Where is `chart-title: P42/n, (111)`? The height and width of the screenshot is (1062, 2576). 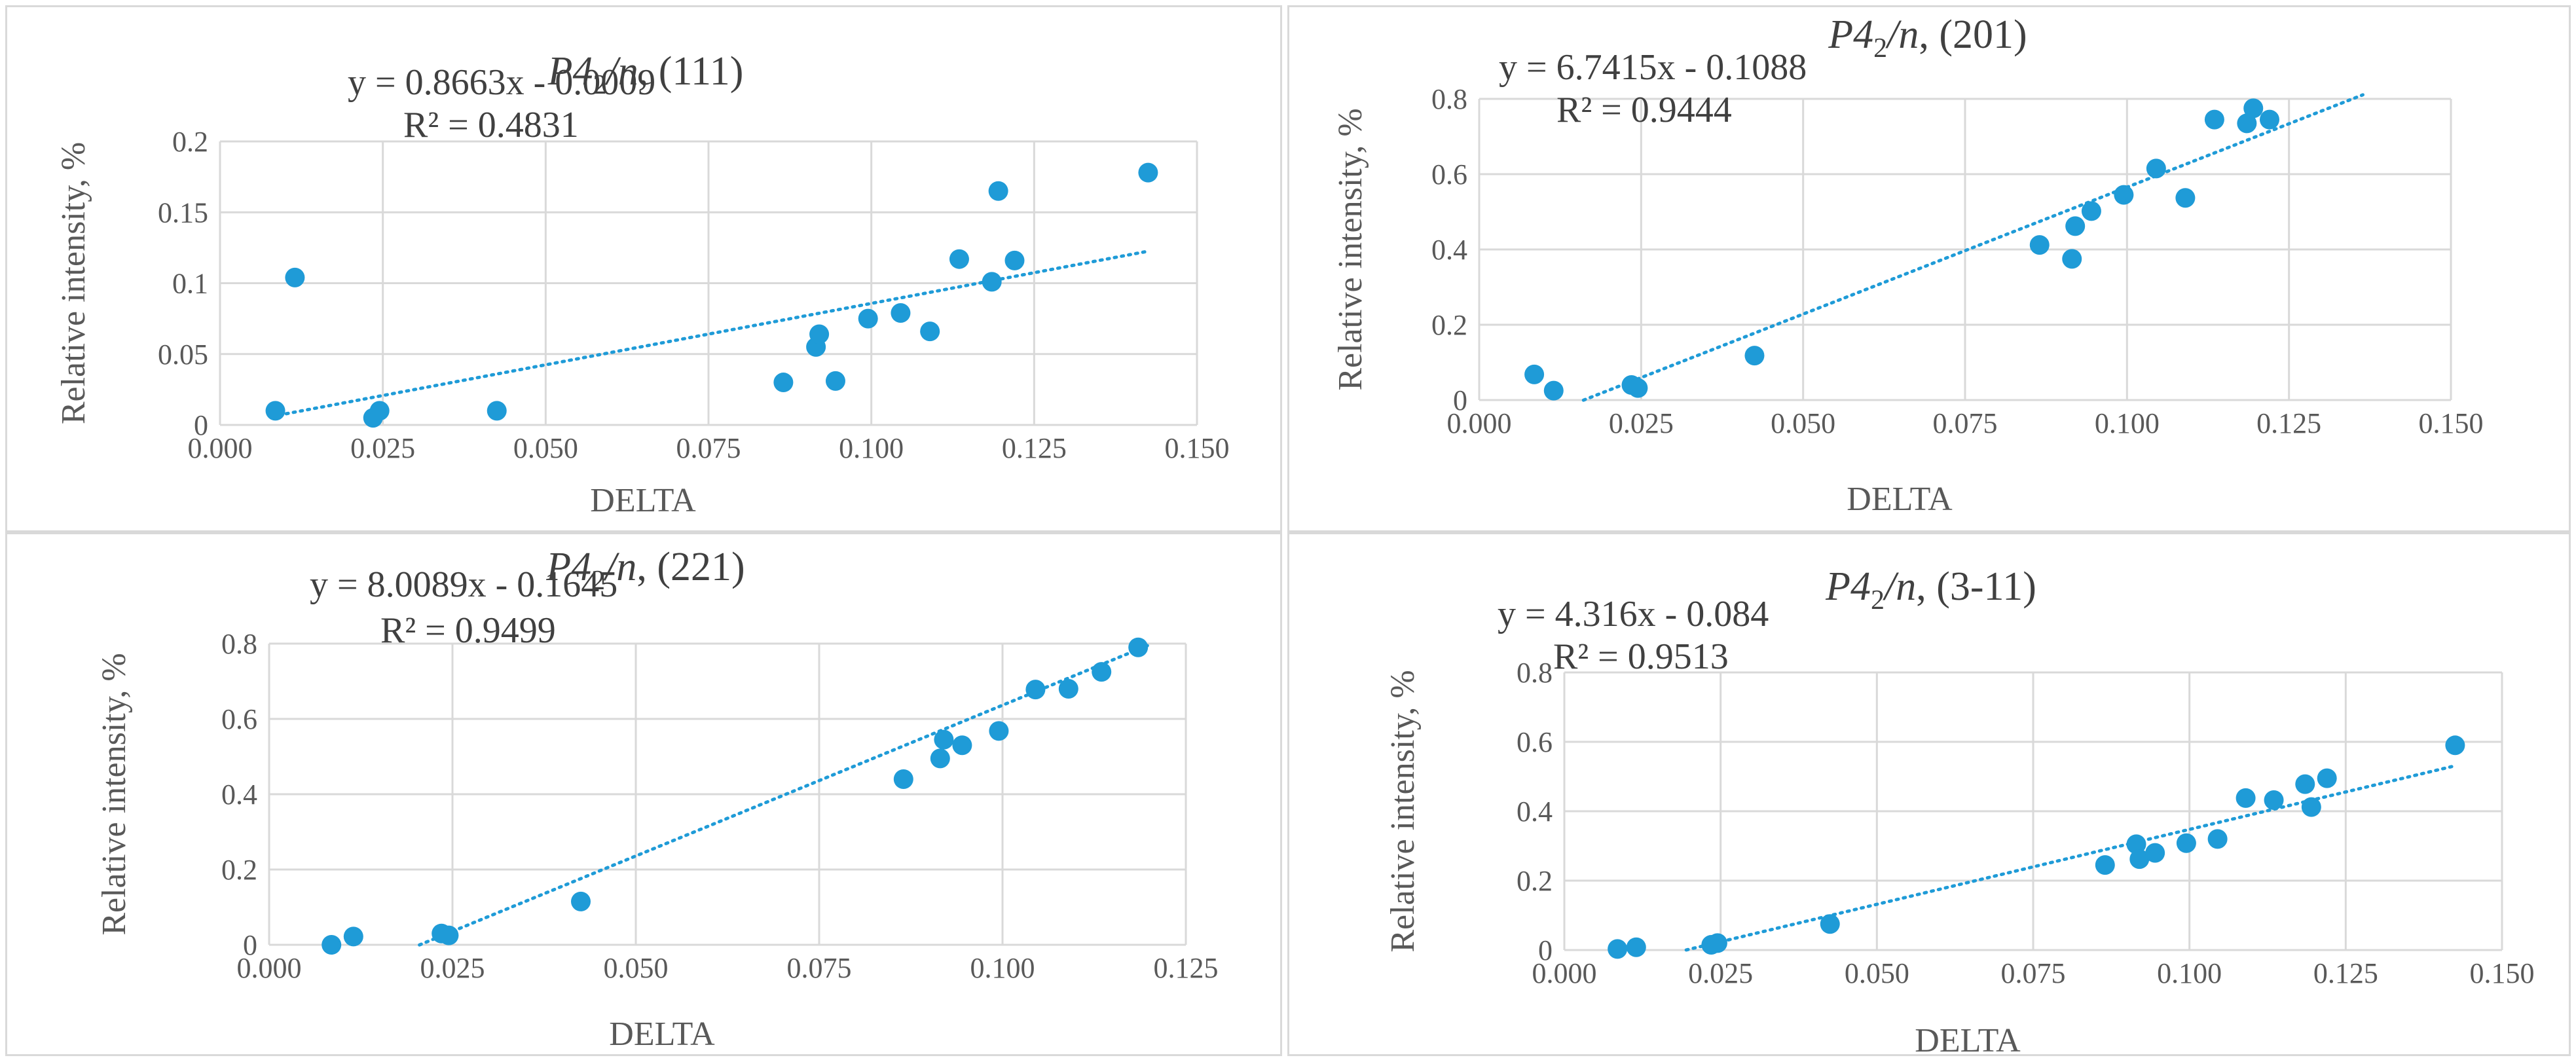
chart-title: P42/n, (111) is located at coordinates (645, 74).